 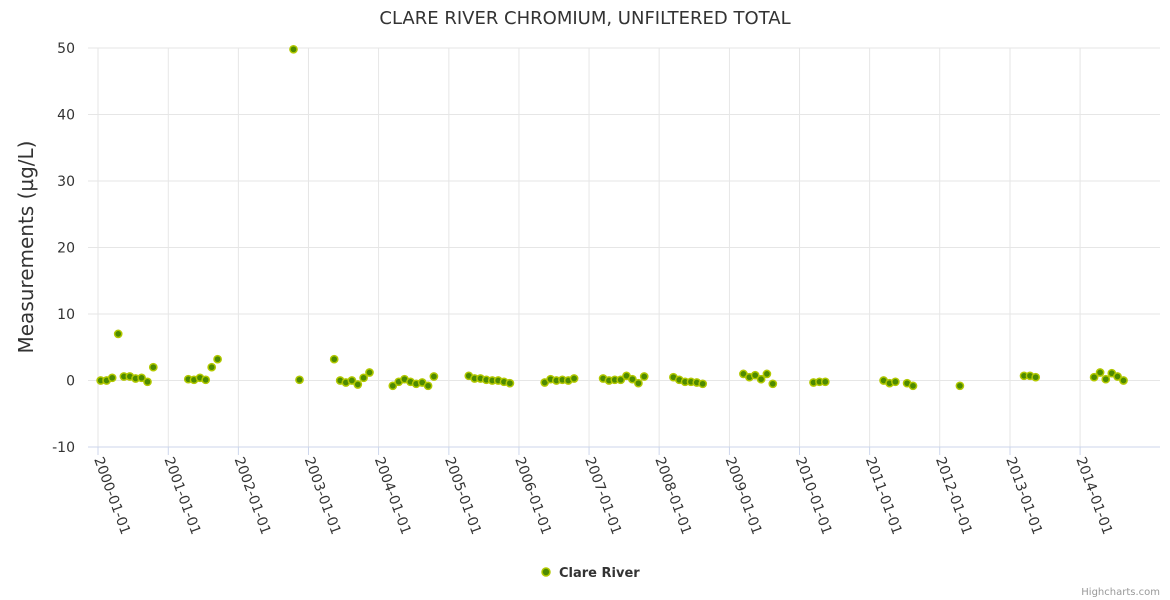 I want to click on x-tick-label: 2004-01-01, so click(x=392, y=496).